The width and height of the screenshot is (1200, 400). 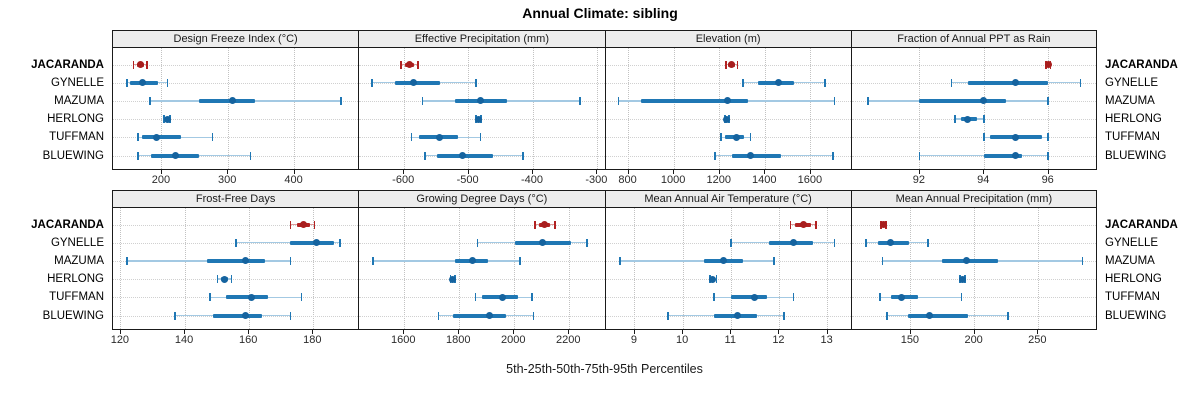 I want to click on panel-strip-fraction-of-annual-ppt-as-rain: Fraction of Annual PPT as Rain, so click(x=973, y=39).